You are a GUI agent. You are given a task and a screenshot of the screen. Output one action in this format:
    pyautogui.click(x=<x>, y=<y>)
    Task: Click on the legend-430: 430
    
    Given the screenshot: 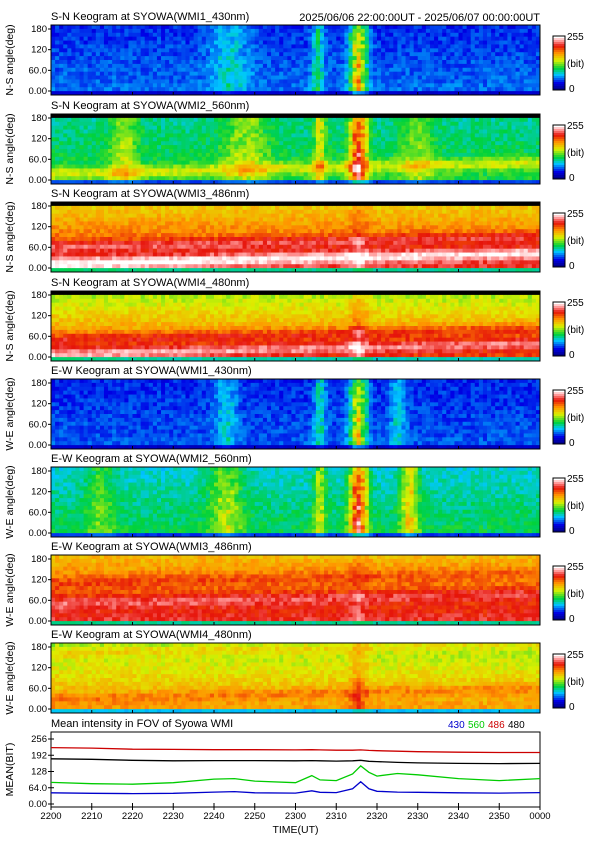 What is the action you would take?
    pyautogui.click(x=456, y=725)
    